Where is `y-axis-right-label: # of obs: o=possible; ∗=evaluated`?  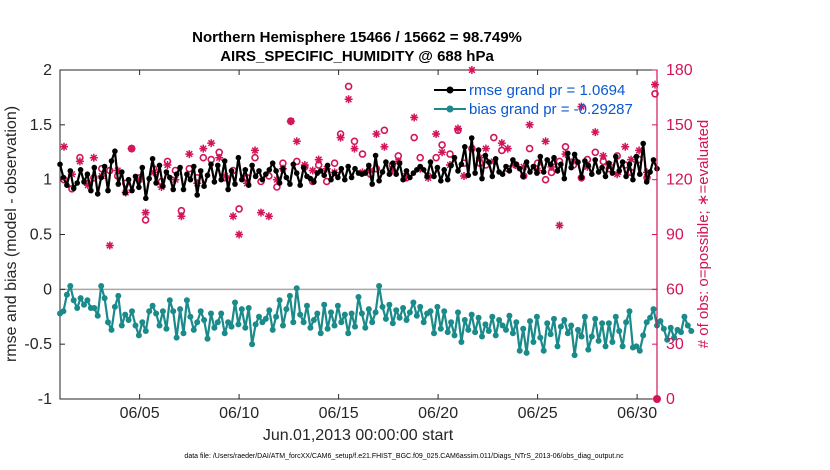 y-axis-right-label: # of obs: o=possible; ∗=evaluated is located at coordinates (703, 234).